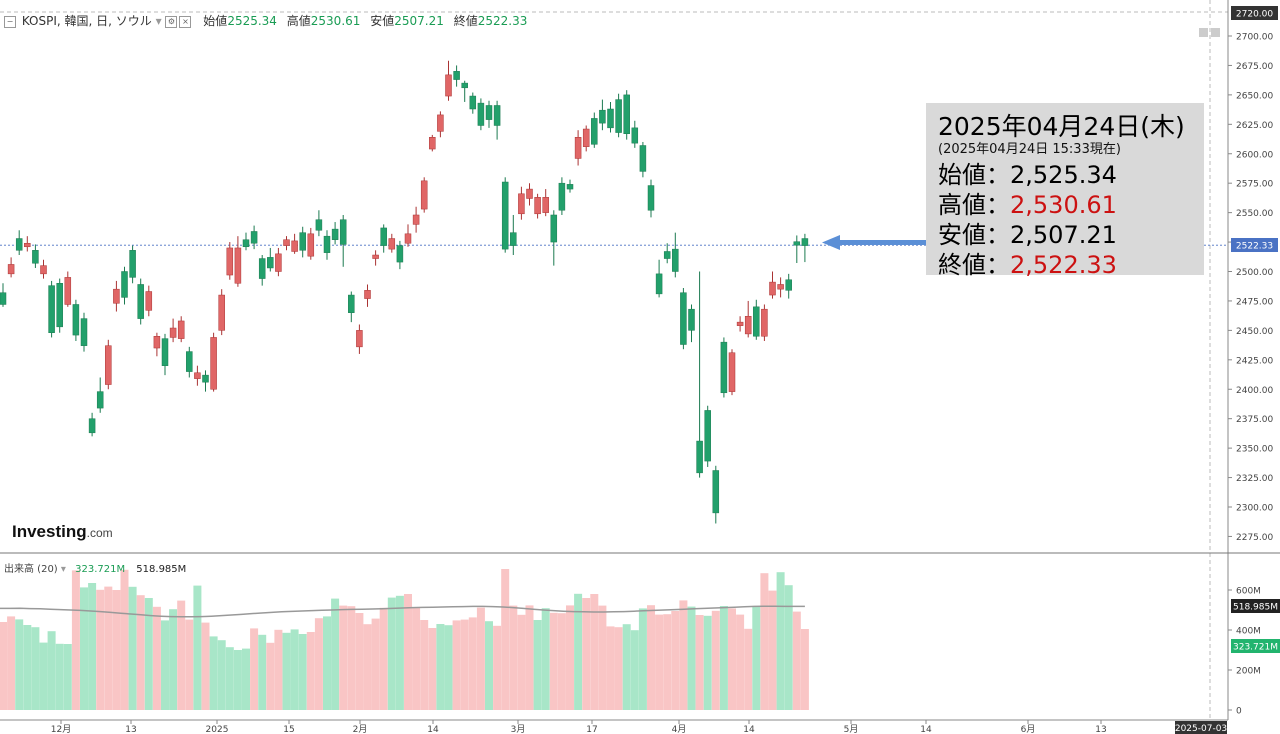  I want to click on collapse-icon: −, so click(10, 21).